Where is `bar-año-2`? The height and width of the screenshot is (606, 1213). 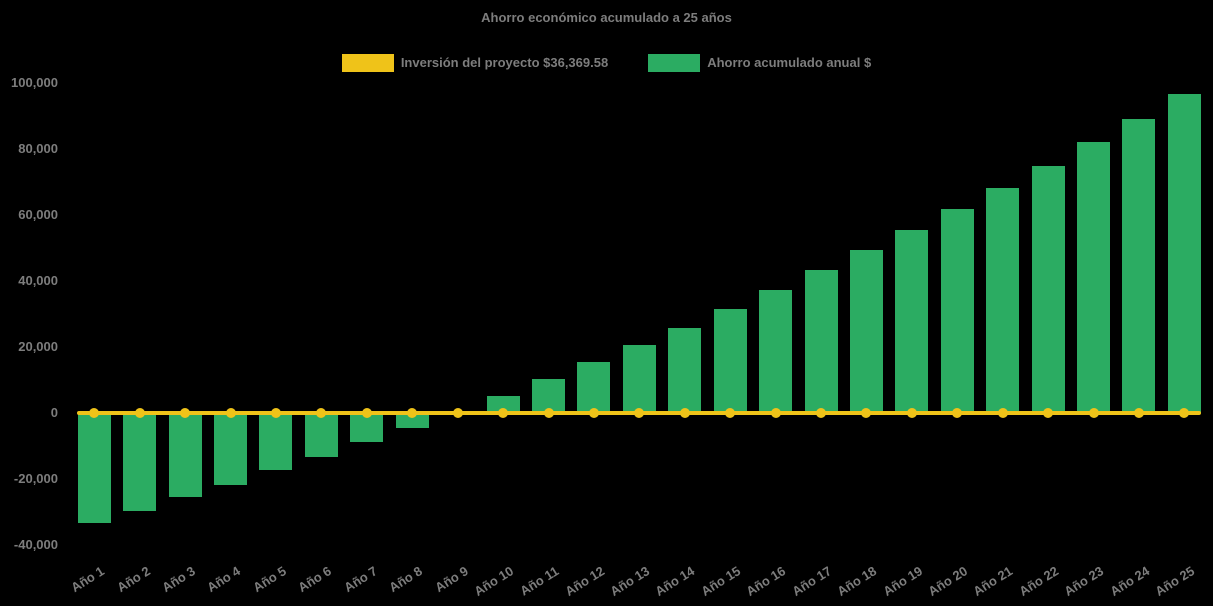 bar-año-2 is located at coordinates (140, 462).